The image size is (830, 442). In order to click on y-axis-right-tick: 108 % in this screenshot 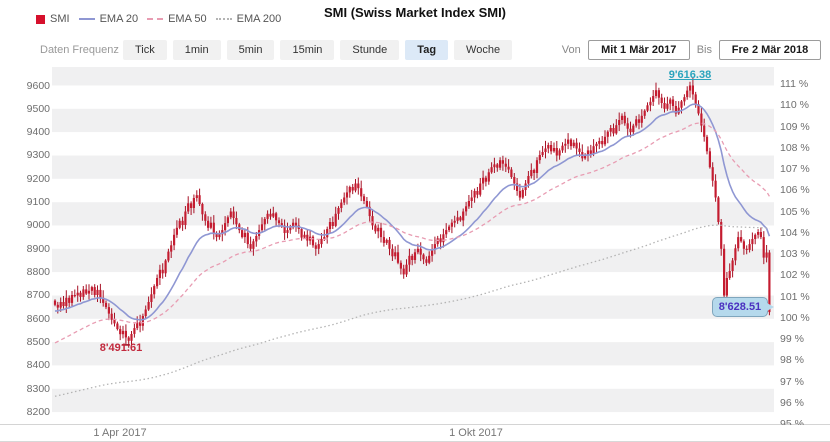, I will do `click(795, 147)`.